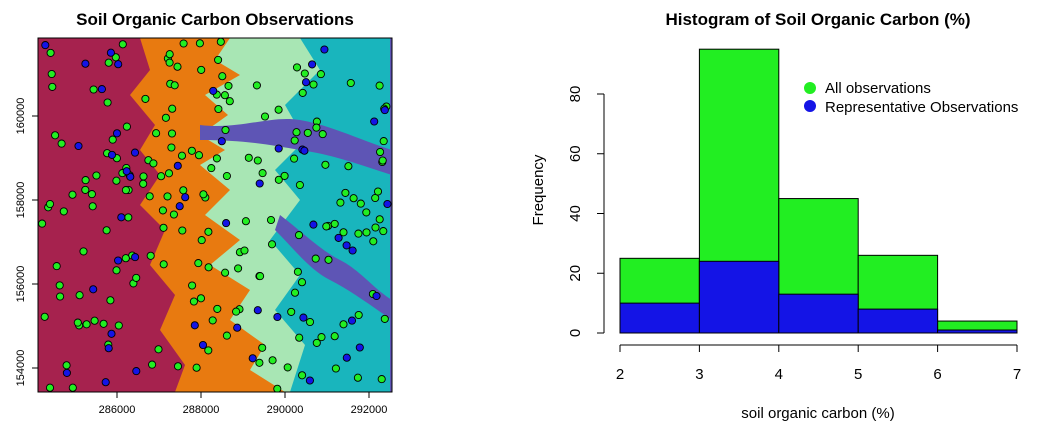 Image resolution: width=1053 pixels, height=431 pixels. Describe the element at coordinates (285, 410) in the screenshot. I see `map-xtick-label: 290000` at that location.